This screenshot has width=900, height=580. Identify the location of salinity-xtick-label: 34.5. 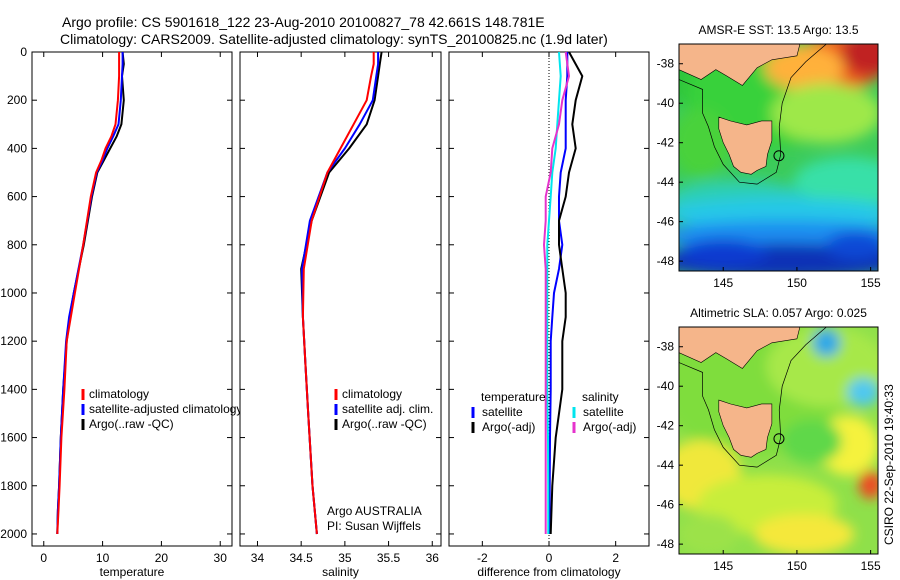
(301, 558).